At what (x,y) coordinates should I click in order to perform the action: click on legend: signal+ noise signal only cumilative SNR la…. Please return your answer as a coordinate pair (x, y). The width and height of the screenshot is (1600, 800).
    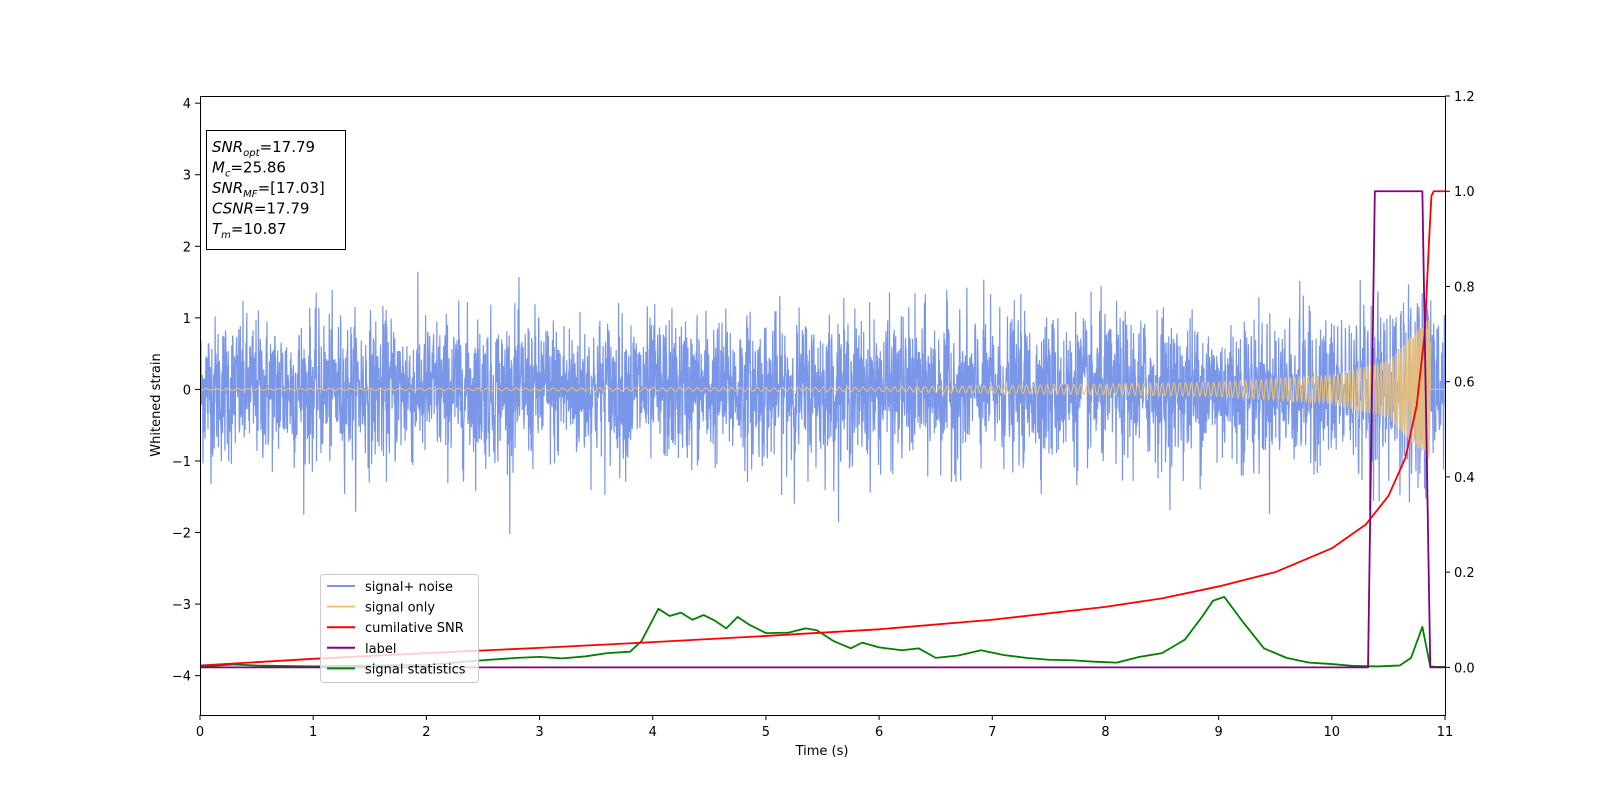
    Looking at the image, I should click on (399, 628).